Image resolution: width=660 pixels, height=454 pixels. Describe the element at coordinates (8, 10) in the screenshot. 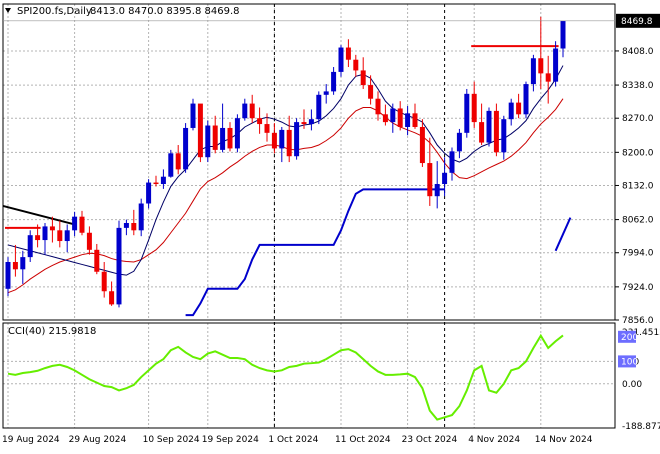

I see `header-dropdown-icon` at that location.